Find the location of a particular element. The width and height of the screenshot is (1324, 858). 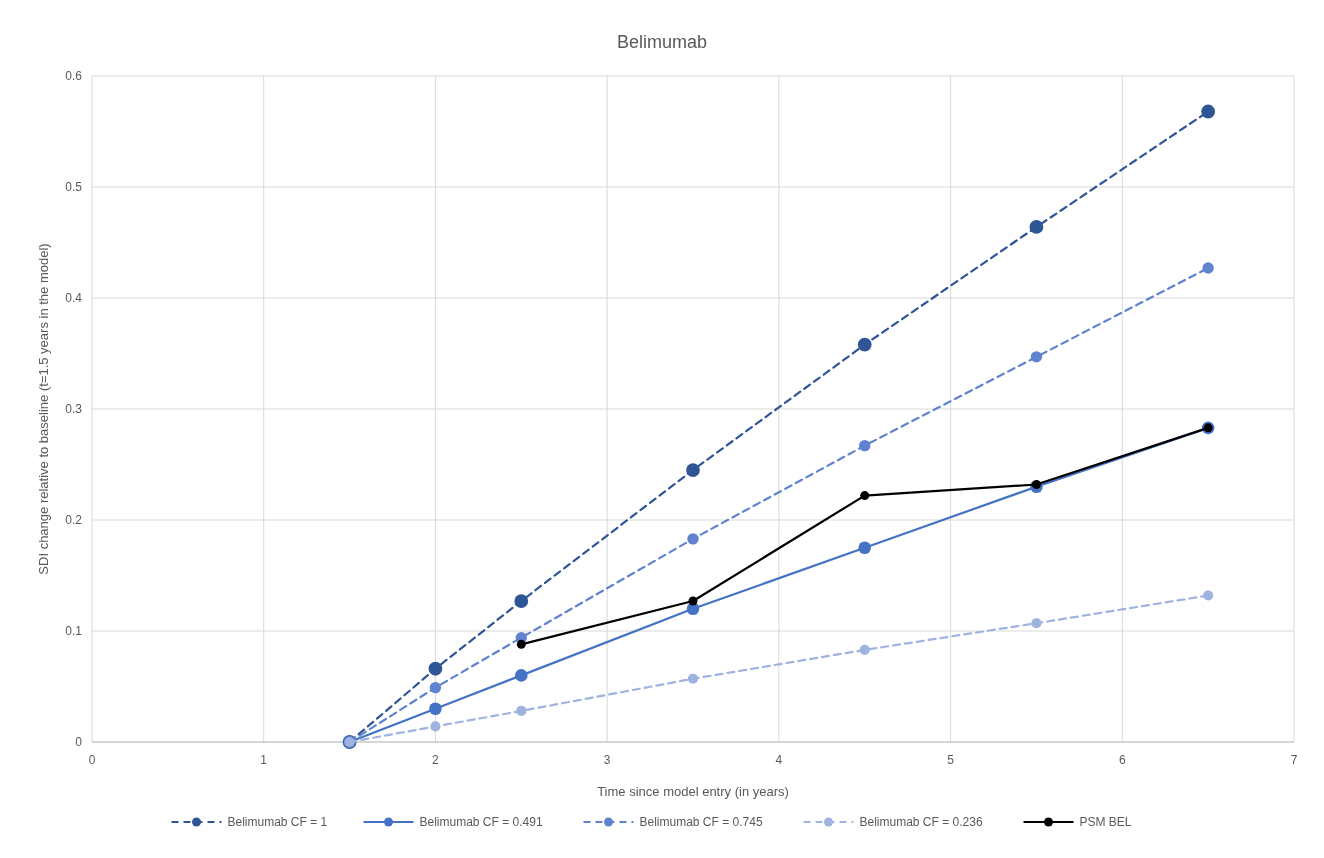

y-tick-label: 0.4 is located at coordinates (74, 298).